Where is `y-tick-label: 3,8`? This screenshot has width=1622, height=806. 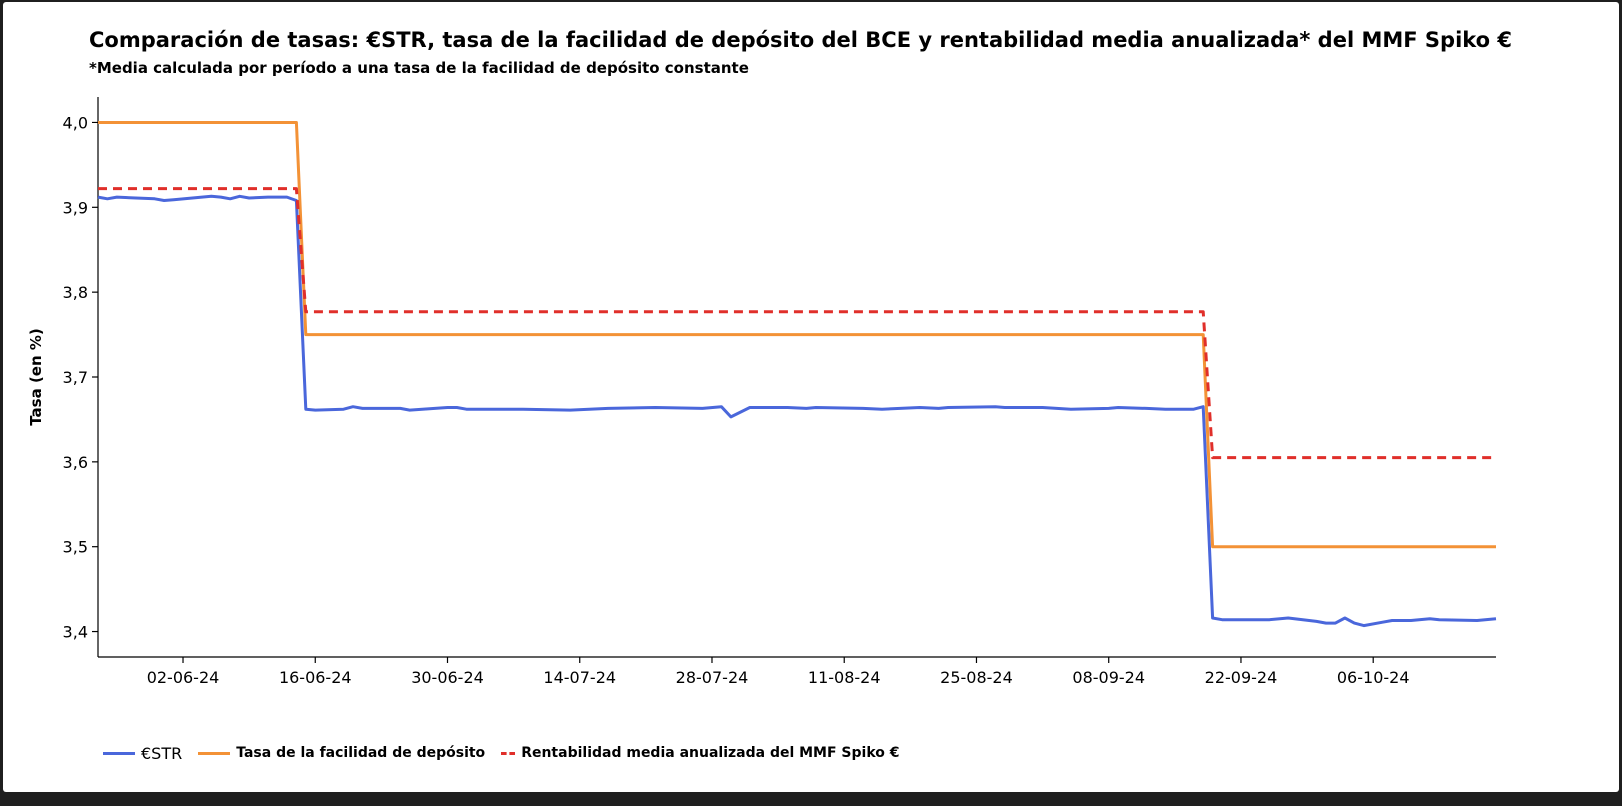
y-tick-label: 3,8 is located at coordinates (75, 292).